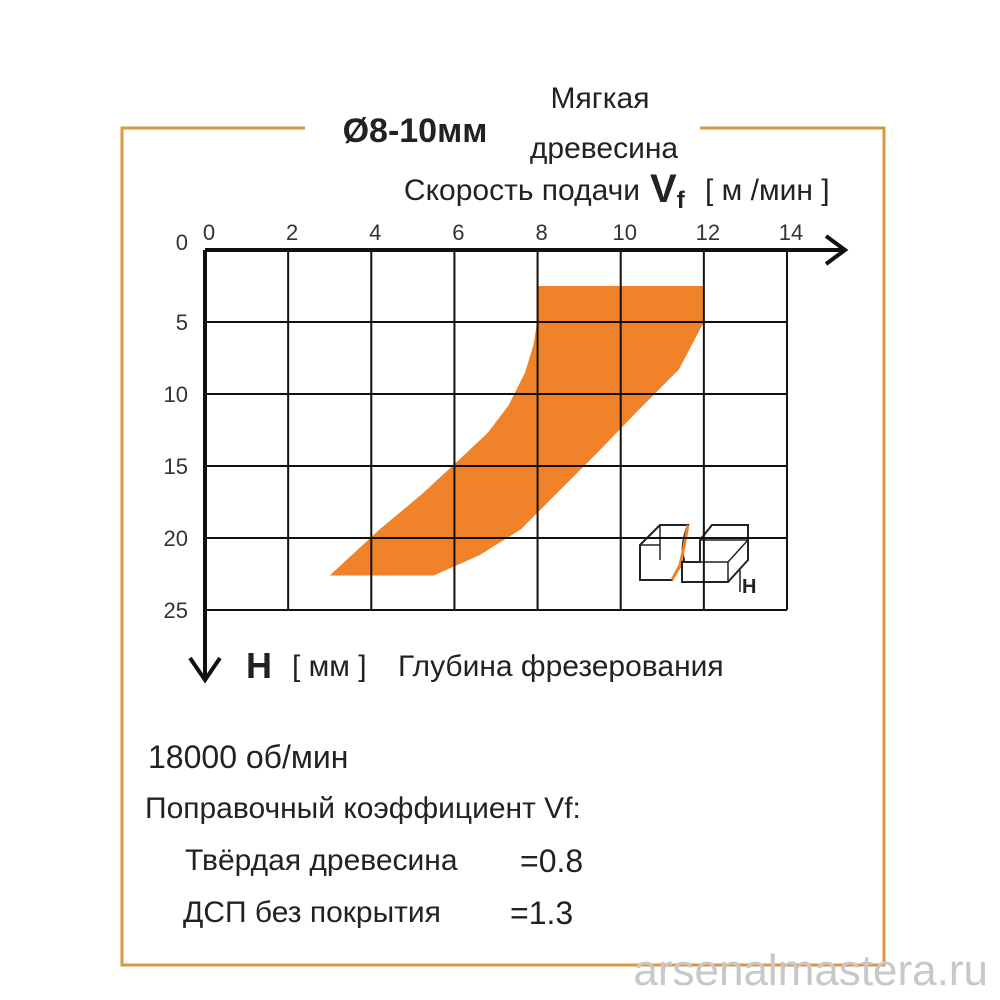  Describe the element at coordinates (600, 98) in the screenshot. I see `subtitle: Мягкая` at that location.